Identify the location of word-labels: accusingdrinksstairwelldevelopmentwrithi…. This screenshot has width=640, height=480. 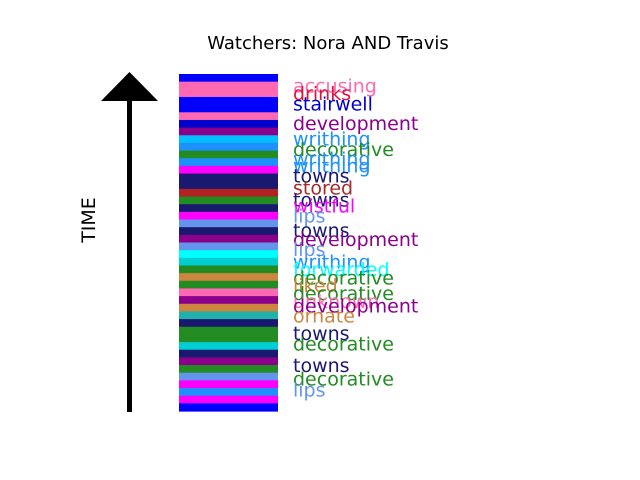
(355, 239).